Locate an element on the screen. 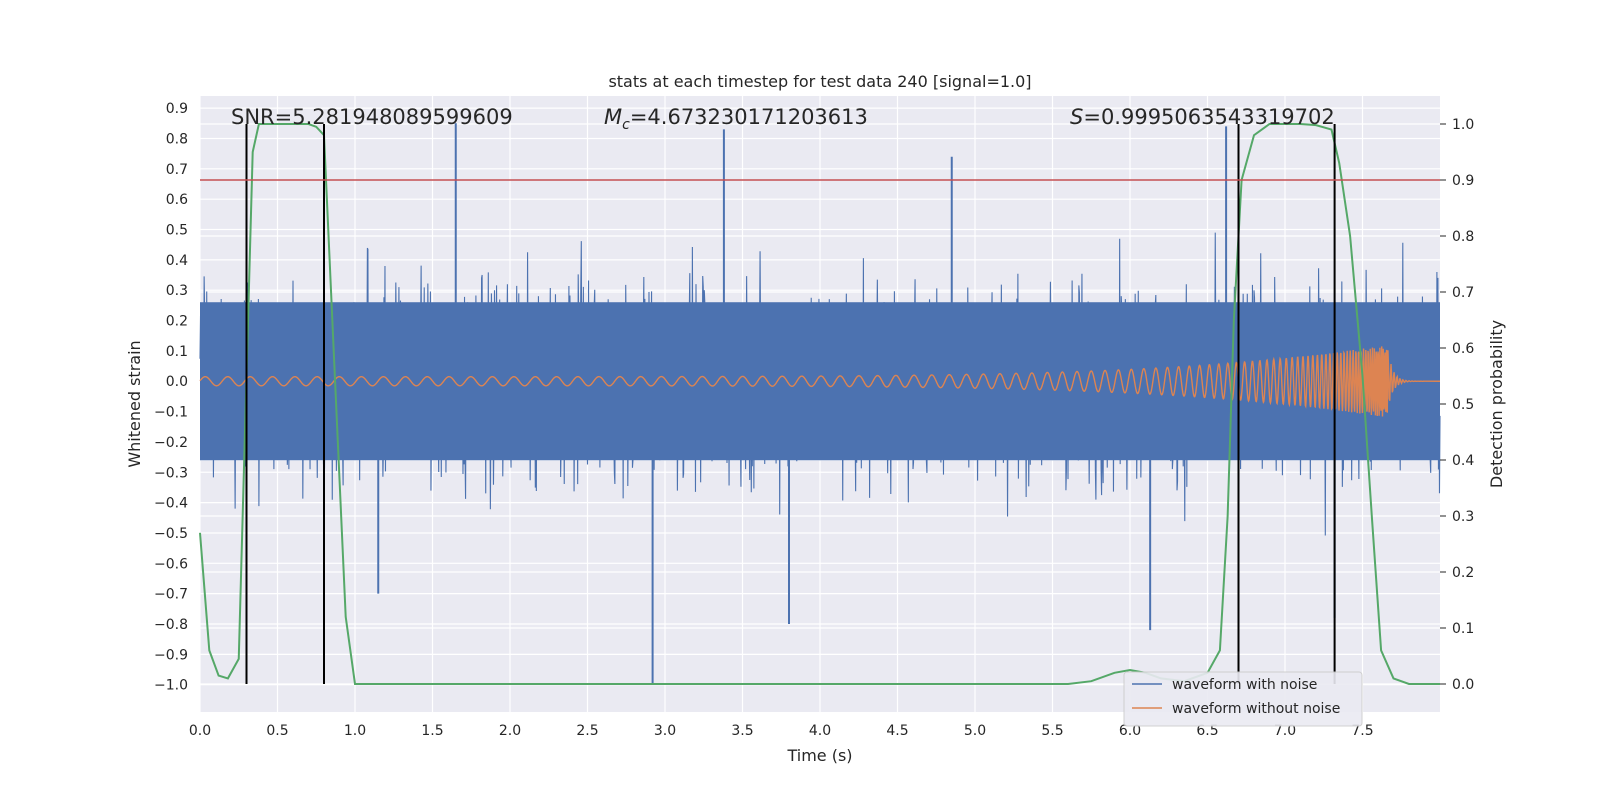 This screenshot has height=800, width=1600. legend-noise-label: waveform with noise is located at coordinates (1244, 685).